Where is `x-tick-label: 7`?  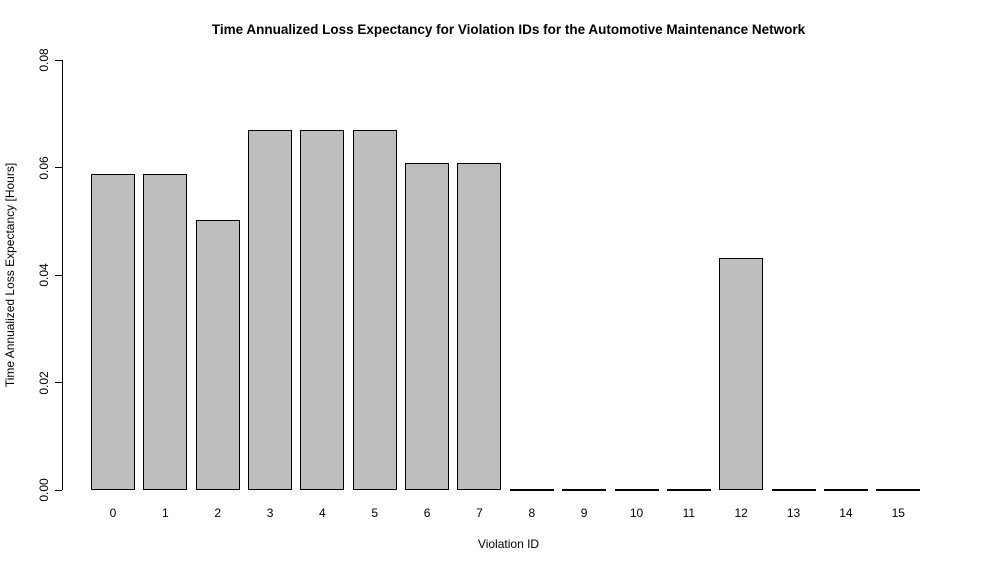
x-tick-label: 7 is located at coordinates (479, 513).